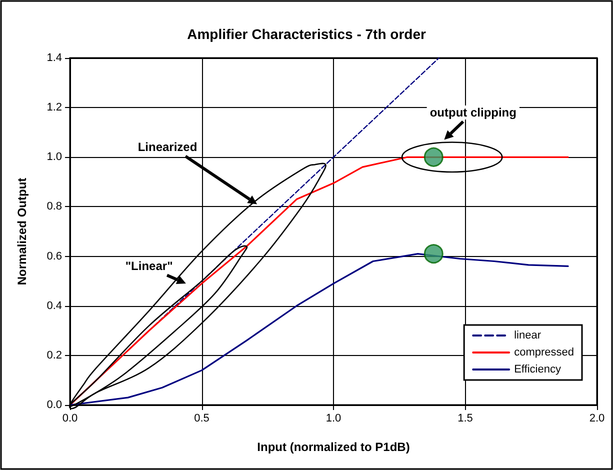  What do you see at coordinates (54, 157) in the screenshot?
I see `y-tick-label: 1.0` at bounding box center [54, 157].